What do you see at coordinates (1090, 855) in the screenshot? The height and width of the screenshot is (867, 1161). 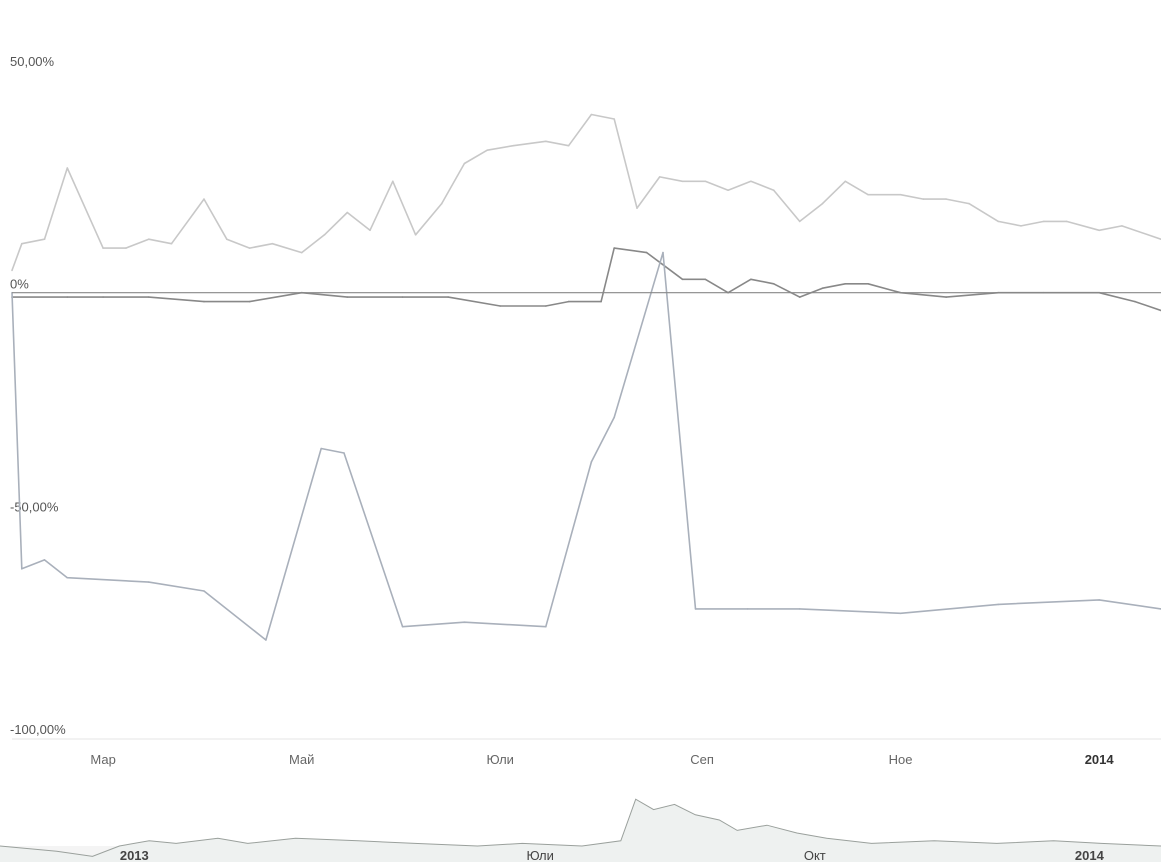 I see `navigator-label: 2014` at bounding box center [1090, 855].